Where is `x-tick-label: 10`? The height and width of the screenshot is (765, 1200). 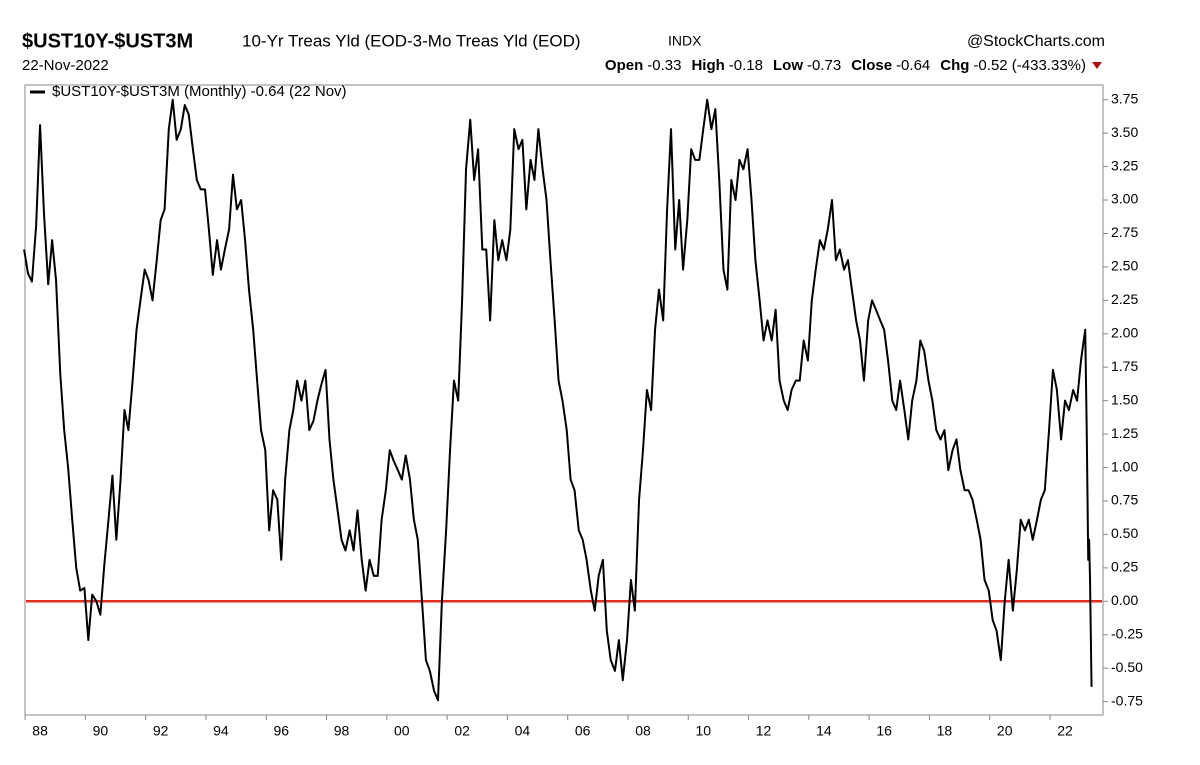 x-tick-label: 10 is located at coordinates (703, 731).